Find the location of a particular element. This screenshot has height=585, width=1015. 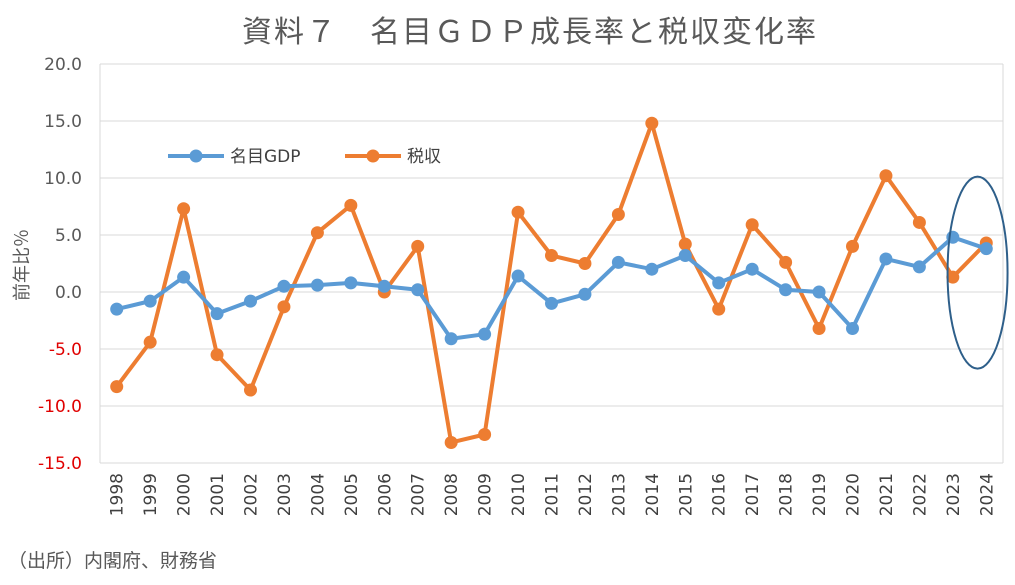

x-tick-label: 2016 is located at coordinates (720, 494).